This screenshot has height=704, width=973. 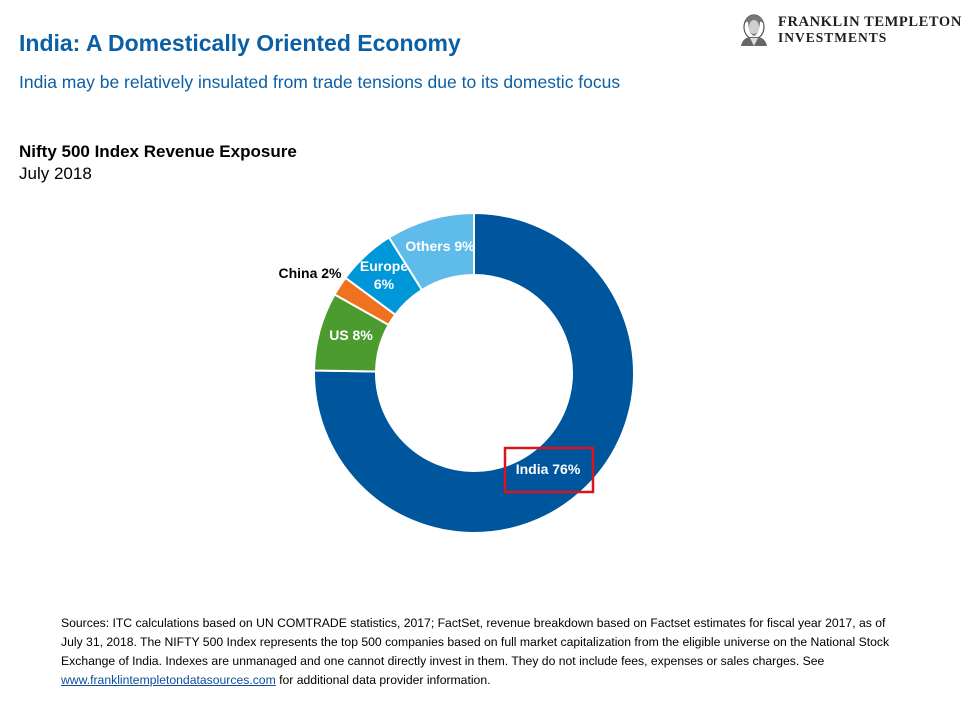 I want to click on data-label-india: India 76%, so click(x=548, y=469).